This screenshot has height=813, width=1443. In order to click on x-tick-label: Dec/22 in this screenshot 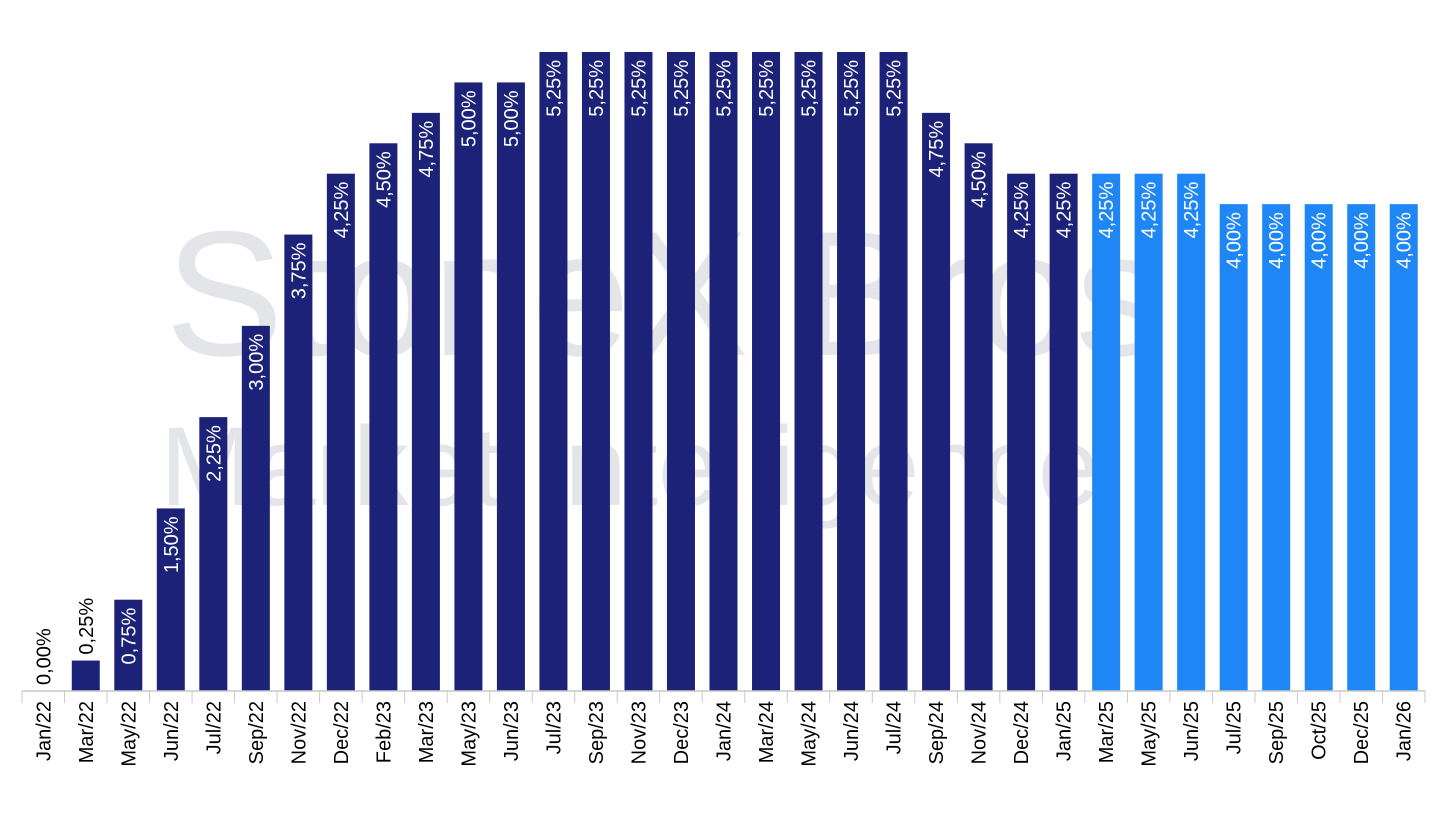, I will do `click(342, 732)`.